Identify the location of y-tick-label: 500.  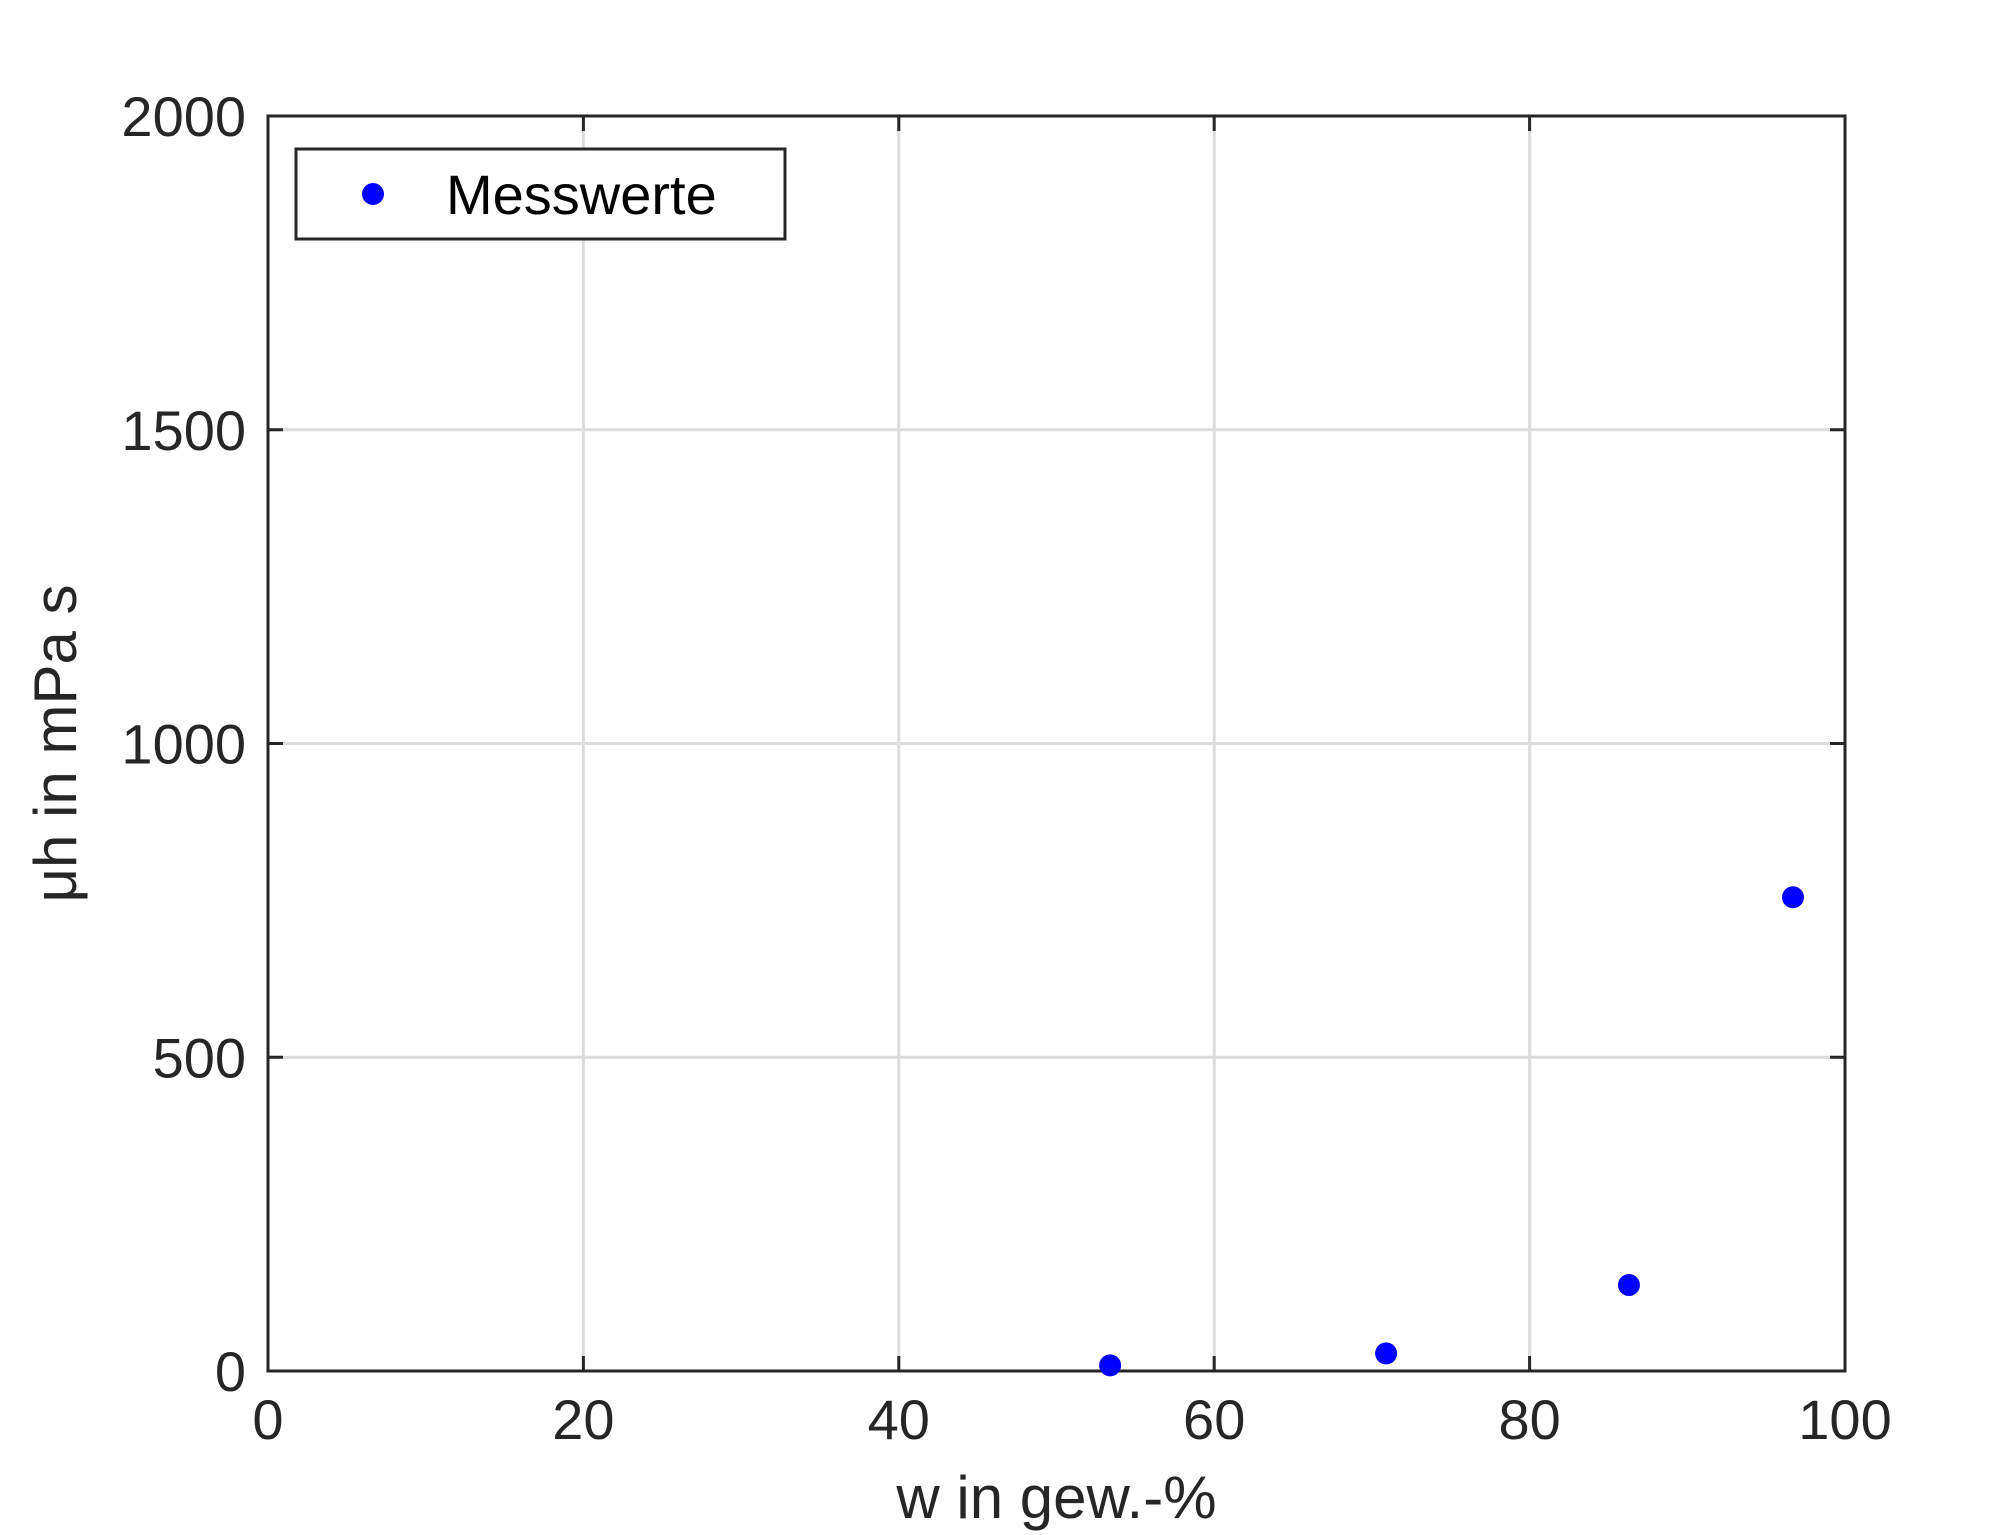
(199, 1057).